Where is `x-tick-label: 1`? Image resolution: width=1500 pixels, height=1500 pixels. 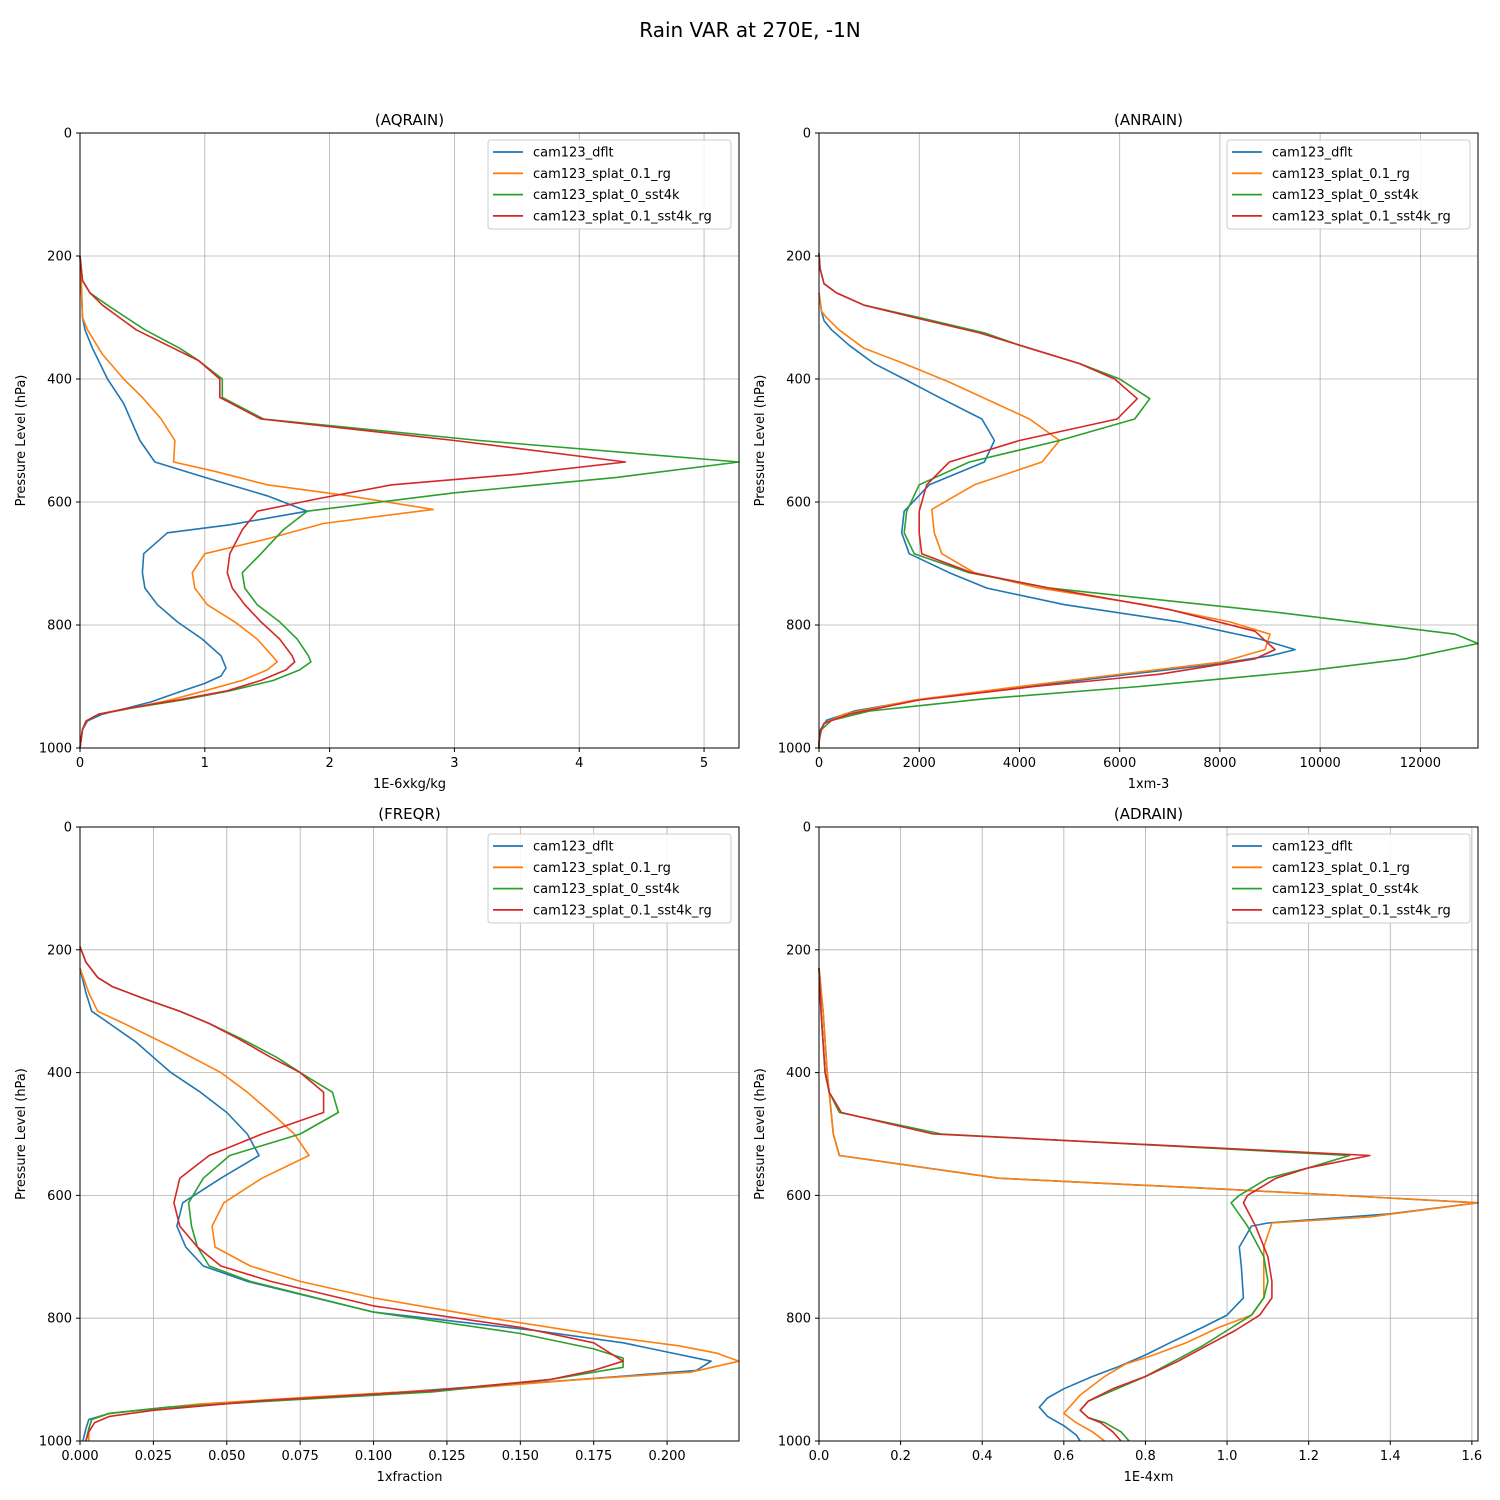 x-tick-label: 1 is located at coordinates (205, 763).